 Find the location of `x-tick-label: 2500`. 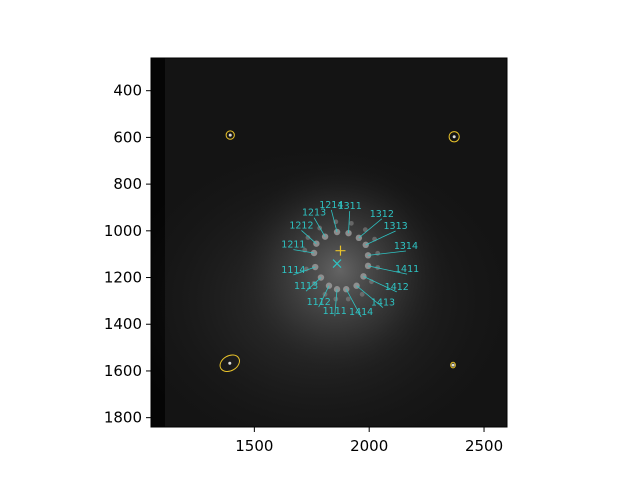

x-tick-label: 2500 is located at coordinates (484, 446).